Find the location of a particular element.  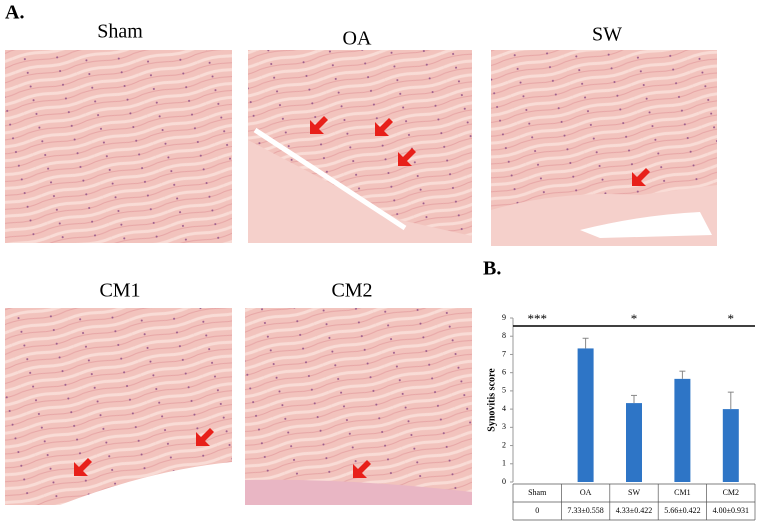

y-tick-label: 4 is located at coordinates (504, 408).